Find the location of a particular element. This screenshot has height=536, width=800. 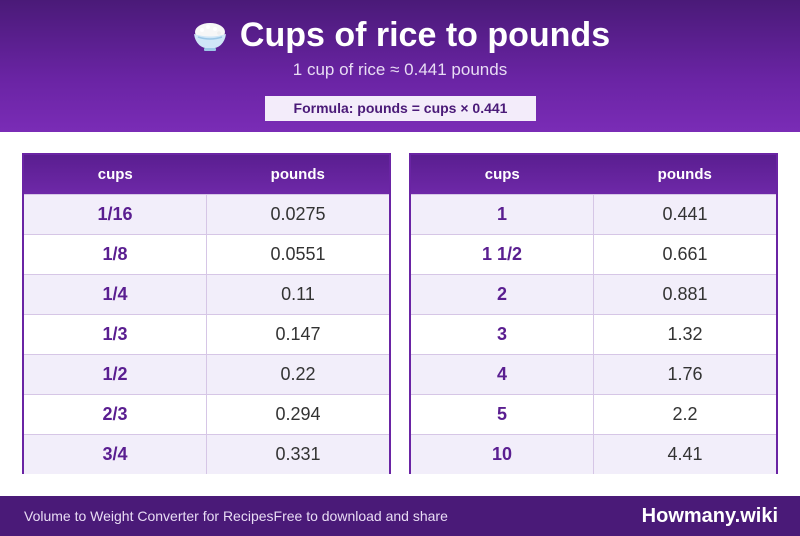

pounds-cell: 1.76 is located at coordinates (685, 374).